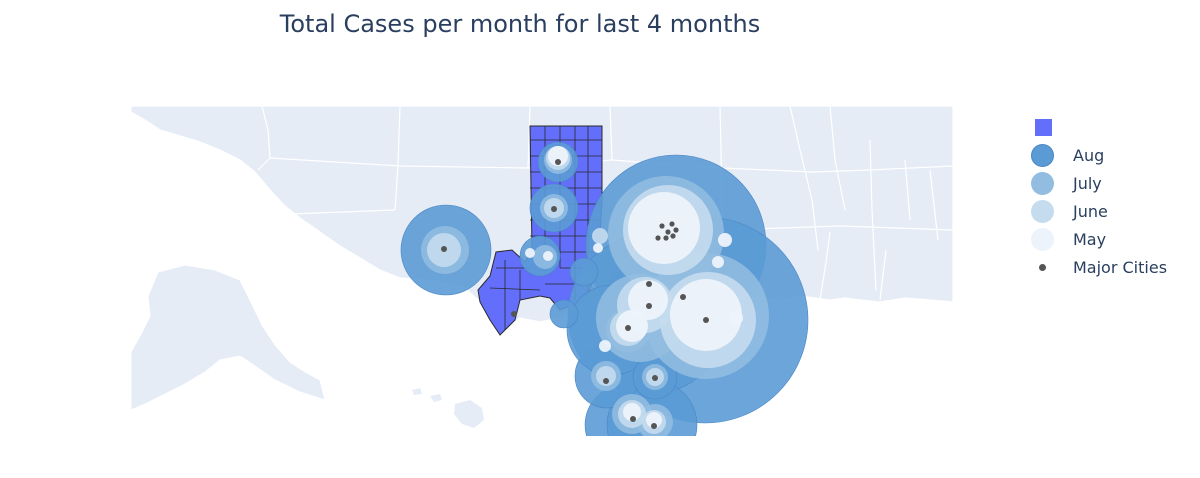 The width and height of the screenshot is (1200, 478). What do you see at coordinates (1120, 267) in the screenshot?
I see `legend-label-major-cities: Major Cities` at bounding box center [1120, 267].